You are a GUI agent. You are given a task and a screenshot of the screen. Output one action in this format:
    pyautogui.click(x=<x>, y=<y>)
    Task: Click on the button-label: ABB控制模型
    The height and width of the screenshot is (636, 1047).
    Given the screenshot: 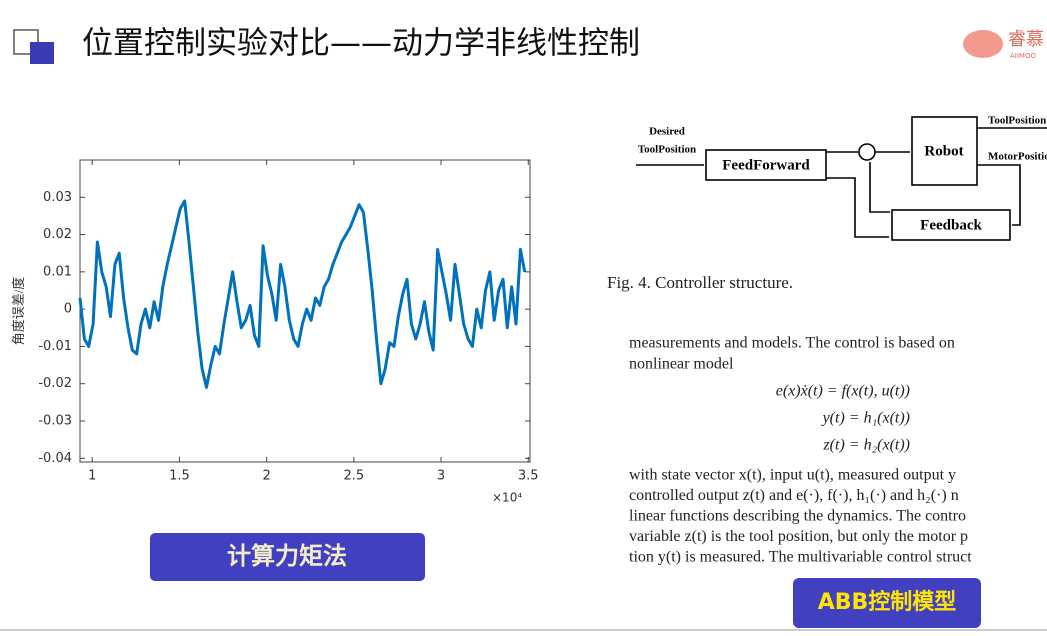 What is the action you would take?
    pyautogui.click(x=887, y=602)
    